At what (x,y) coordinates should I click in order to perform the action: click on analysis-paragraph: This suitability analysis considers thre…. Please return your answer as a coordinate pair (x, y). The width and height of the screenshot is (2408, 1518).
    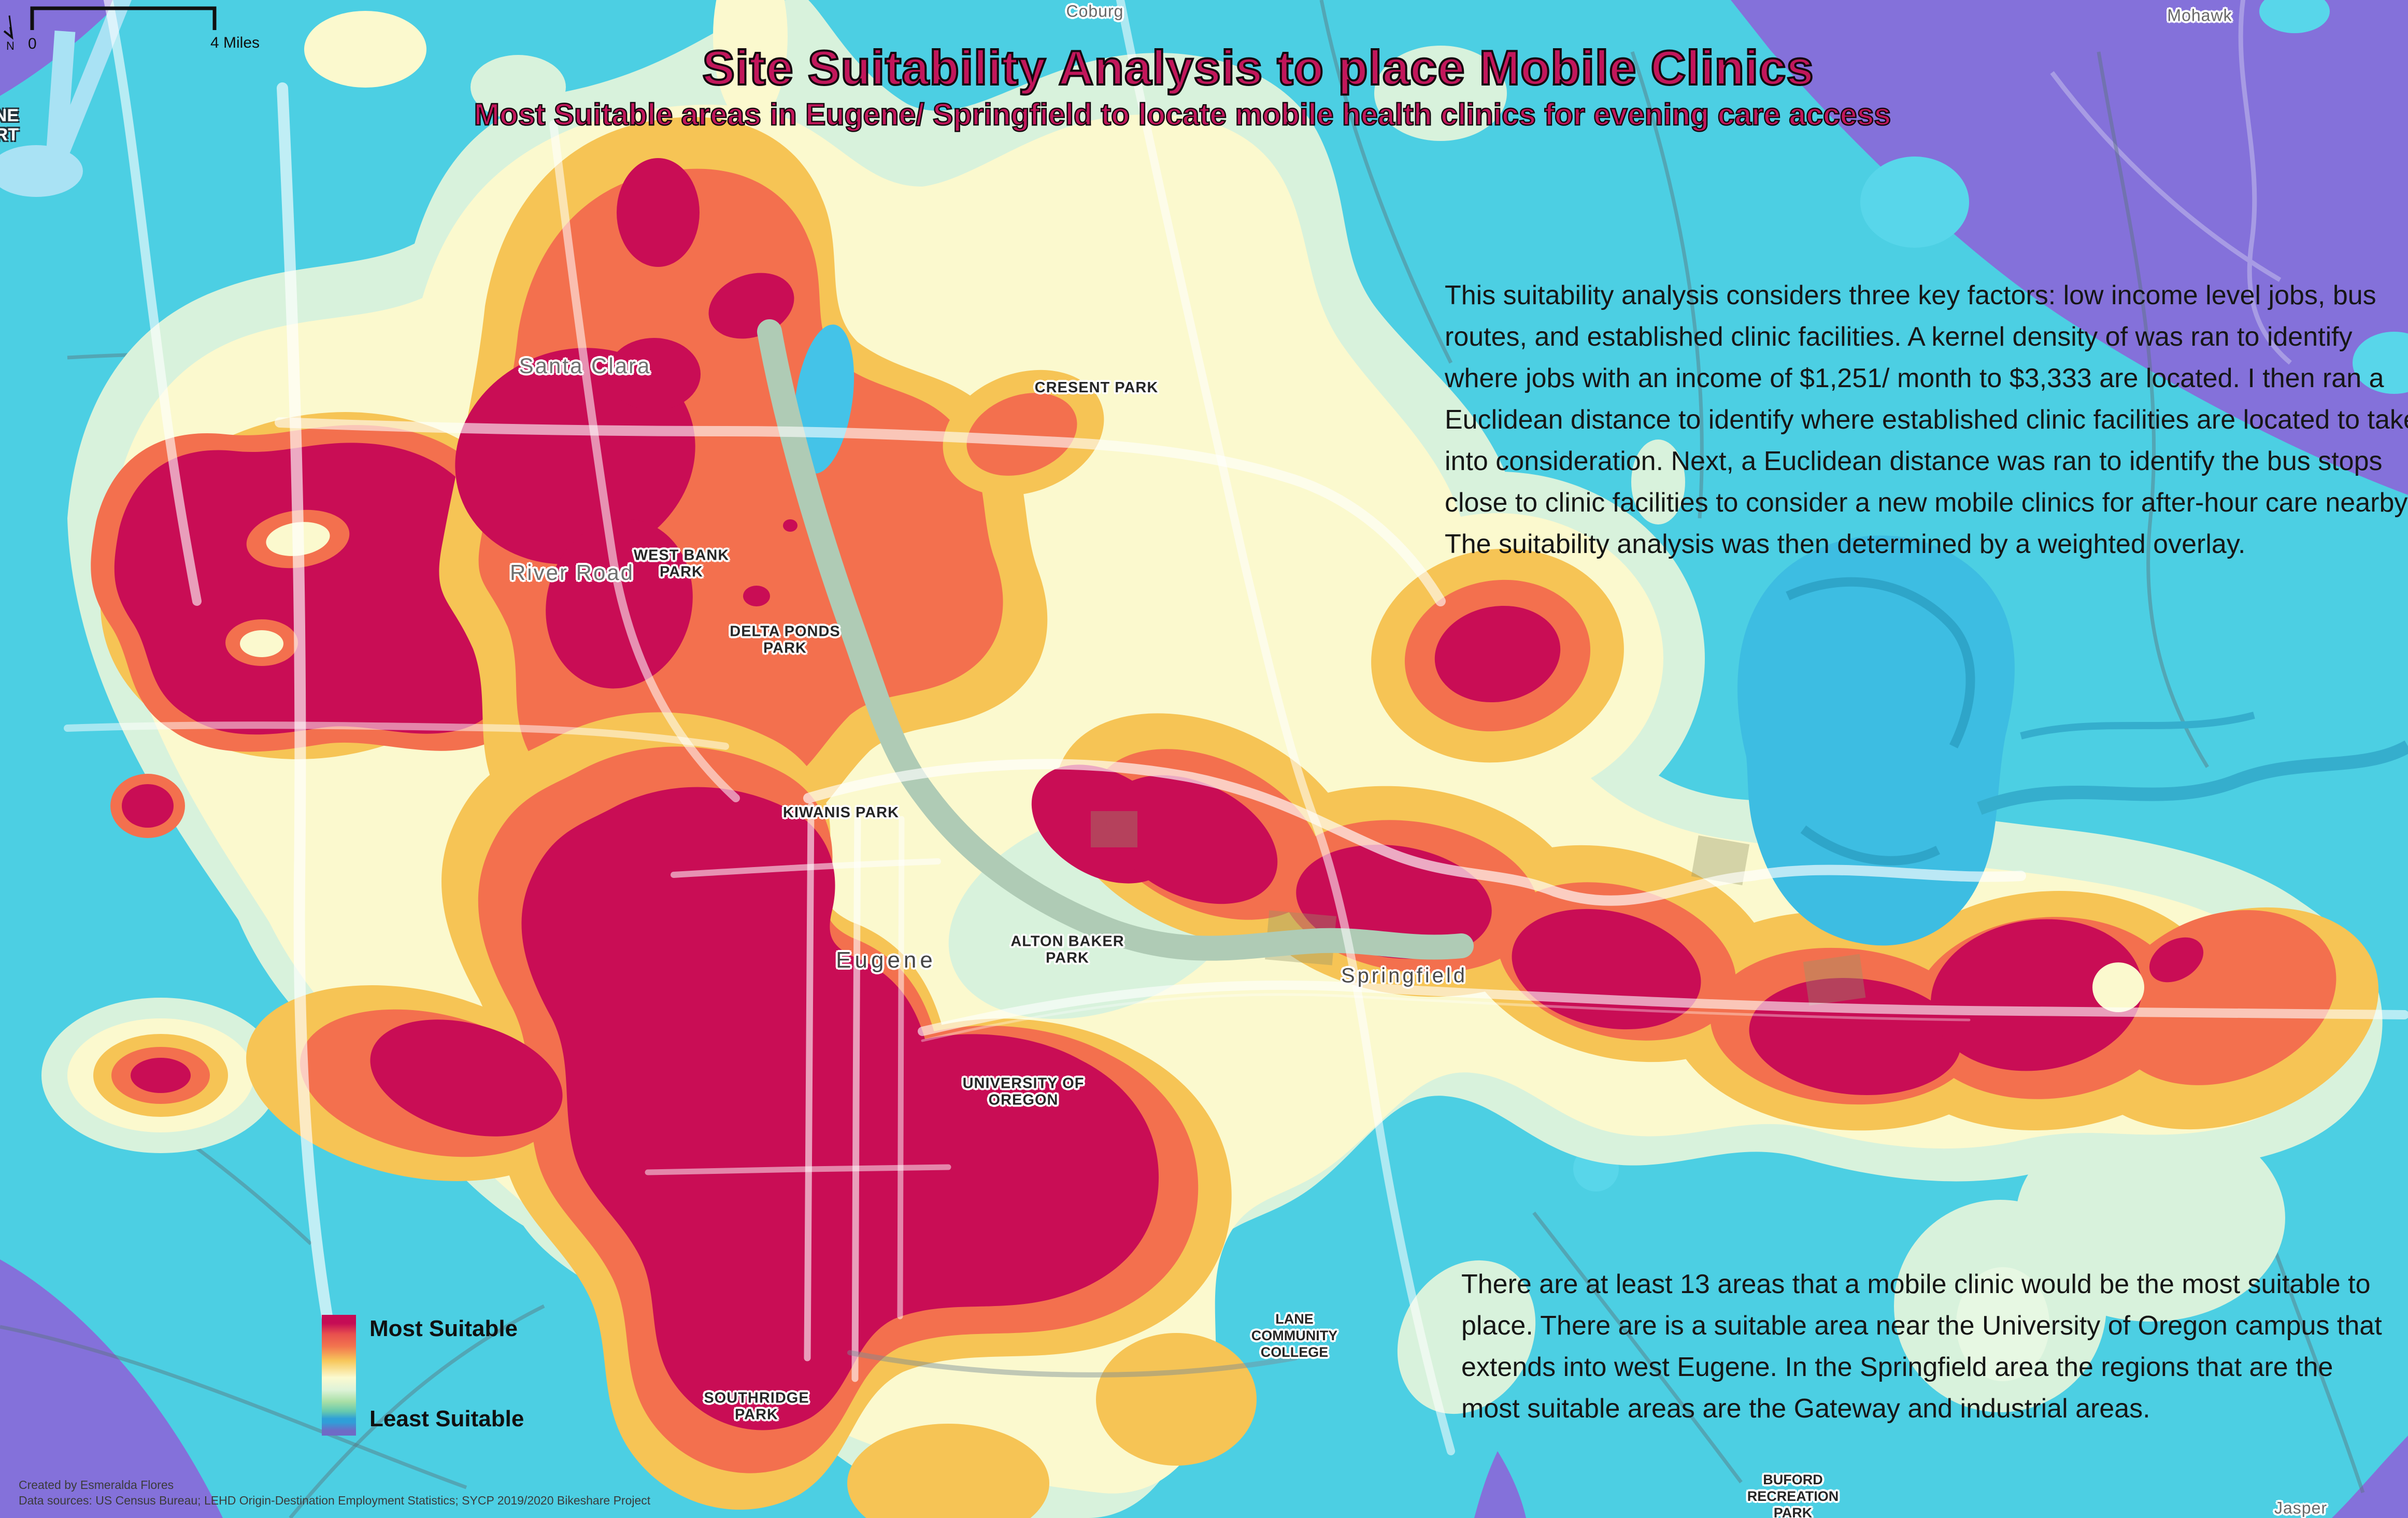
    Looking at the image, I should click on (1927, 420).